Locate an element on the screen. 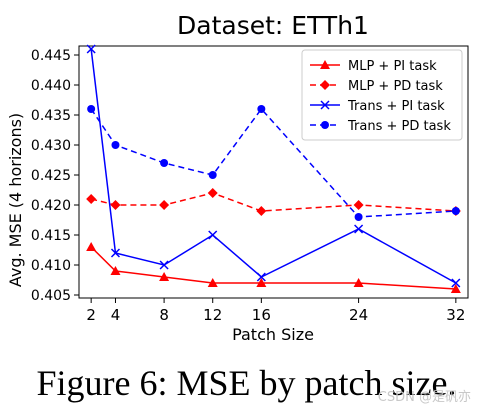 The width and height of the screenshot is (493, 417). y-tick-label: 0.440 is located at coordinates (51, 86).